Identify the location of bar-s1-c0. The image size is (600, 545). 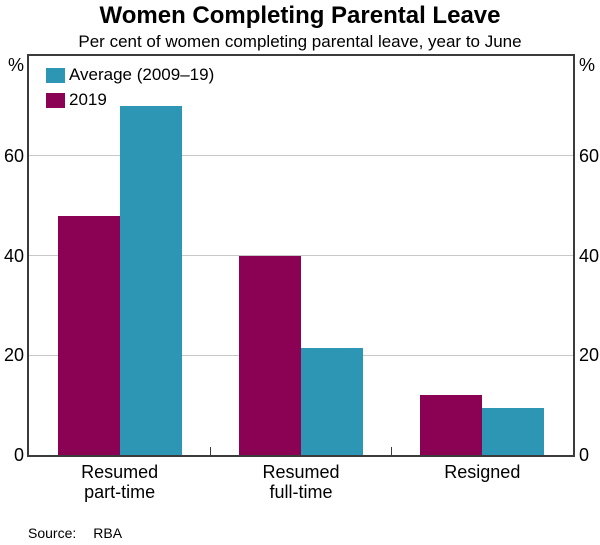
(88, 335).